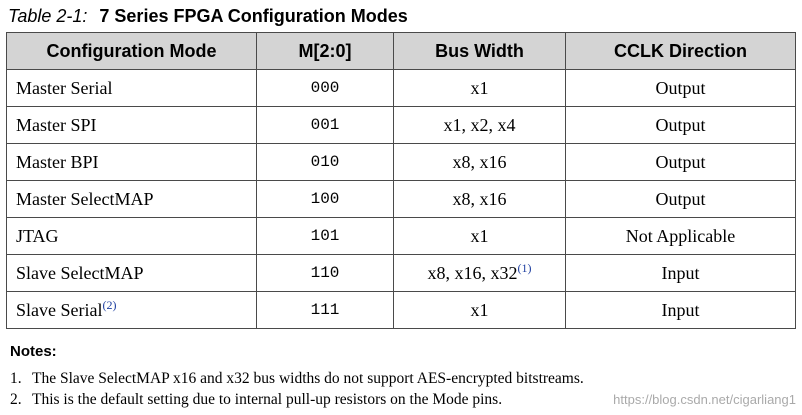  What do you see at coordinates (325, 273) in the screenshot?
I see `mode-pins-cell: 110` at bounding box center [325, 273].